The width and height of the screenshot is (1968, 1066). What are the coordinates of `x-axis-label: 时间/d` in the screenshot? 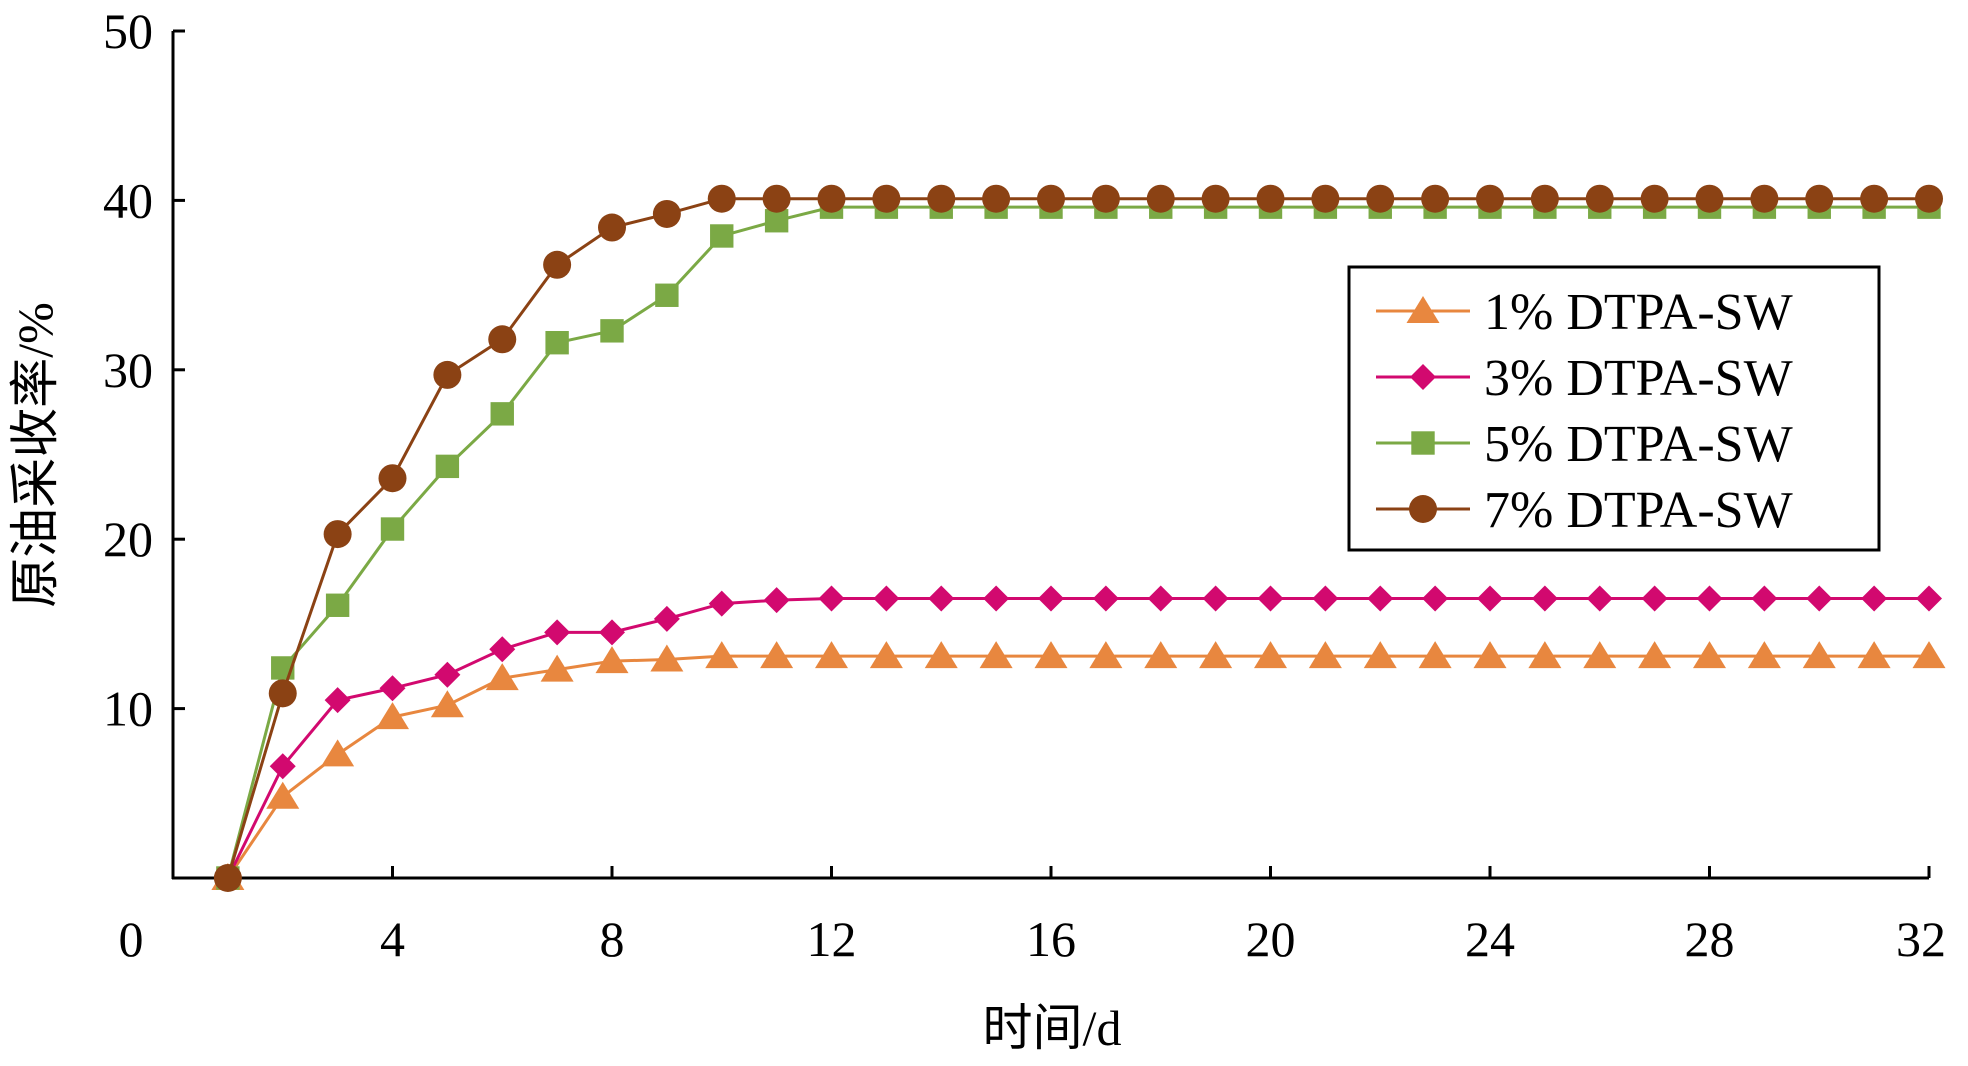 It's located at (1052, 1028).